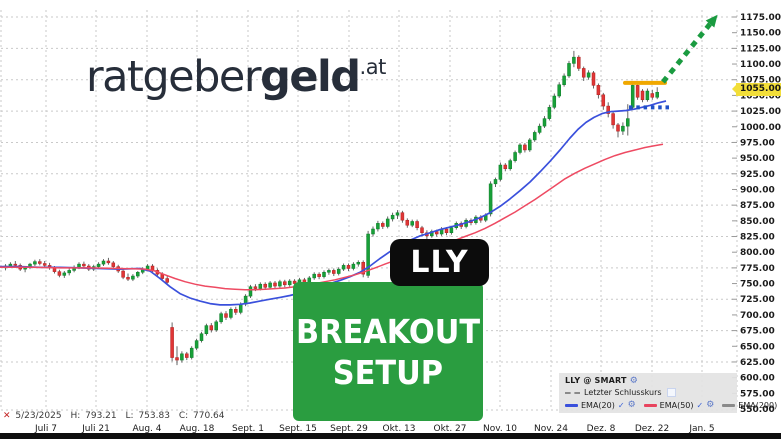 The image size is (781, 439). What do you see at coordinates (757, 379) in the screenshot?
I see `svg-text: 600.00` at bounding box center [757, 379].